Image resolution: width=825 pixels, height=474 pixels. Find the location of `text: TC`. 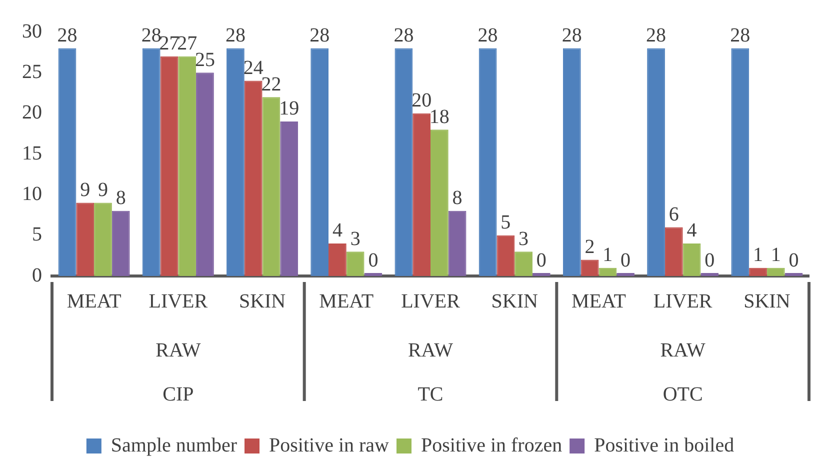

text: TC is located at coordinates (431, 394).